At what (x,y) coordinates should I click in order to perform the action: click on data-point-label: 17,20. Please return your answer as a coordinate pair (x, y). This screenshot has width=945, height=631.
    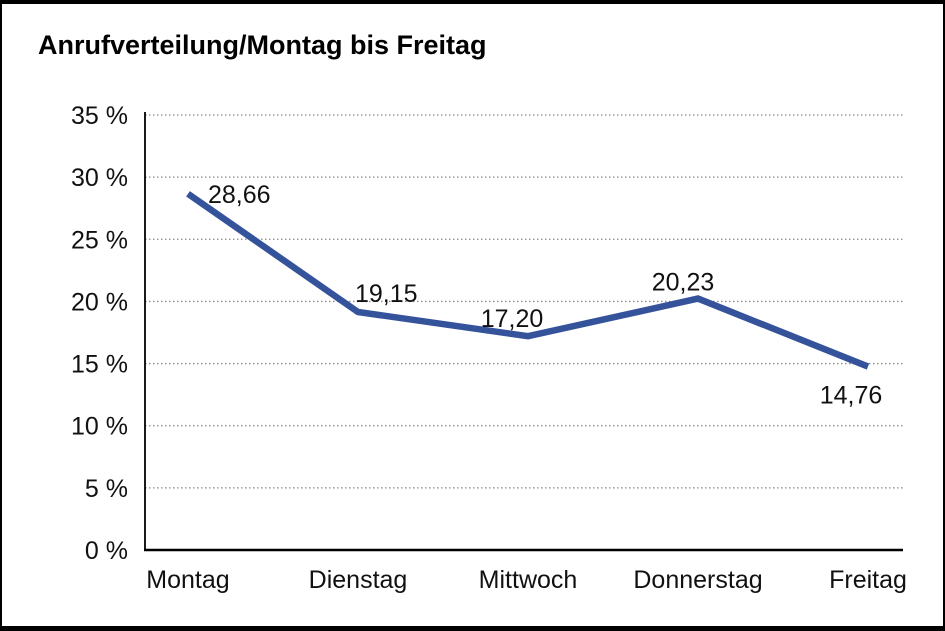
    Looking at the image, I should click on (512, 319).